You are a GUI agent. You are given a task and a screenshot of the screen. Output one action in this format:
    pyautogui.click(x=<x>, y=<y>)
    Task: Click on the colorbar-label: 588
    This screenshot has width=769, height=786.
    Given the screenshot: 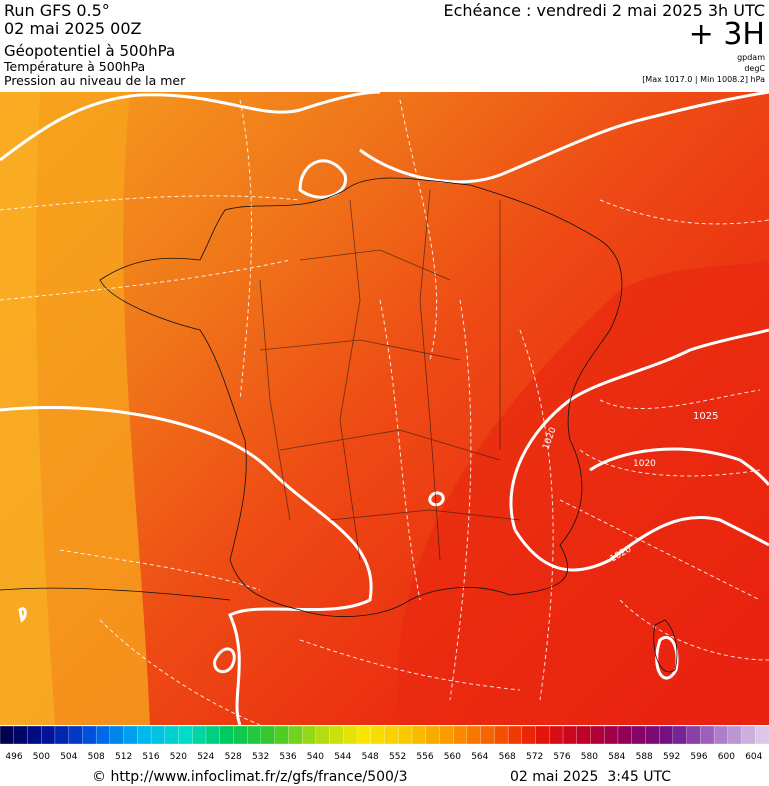 What is the action you would take?
    pyautogui.click(x=644, y=757)
    